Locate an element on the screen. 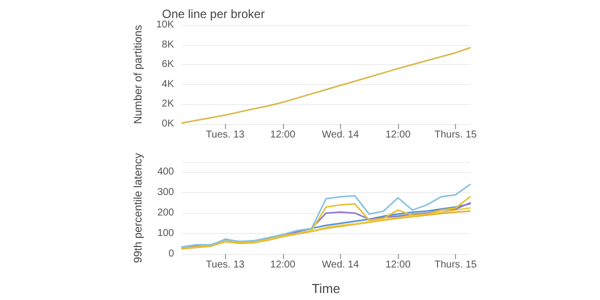 This screenshot has height=300, width=600. y-tick-label: 10K is located at coordinates (165, 25).